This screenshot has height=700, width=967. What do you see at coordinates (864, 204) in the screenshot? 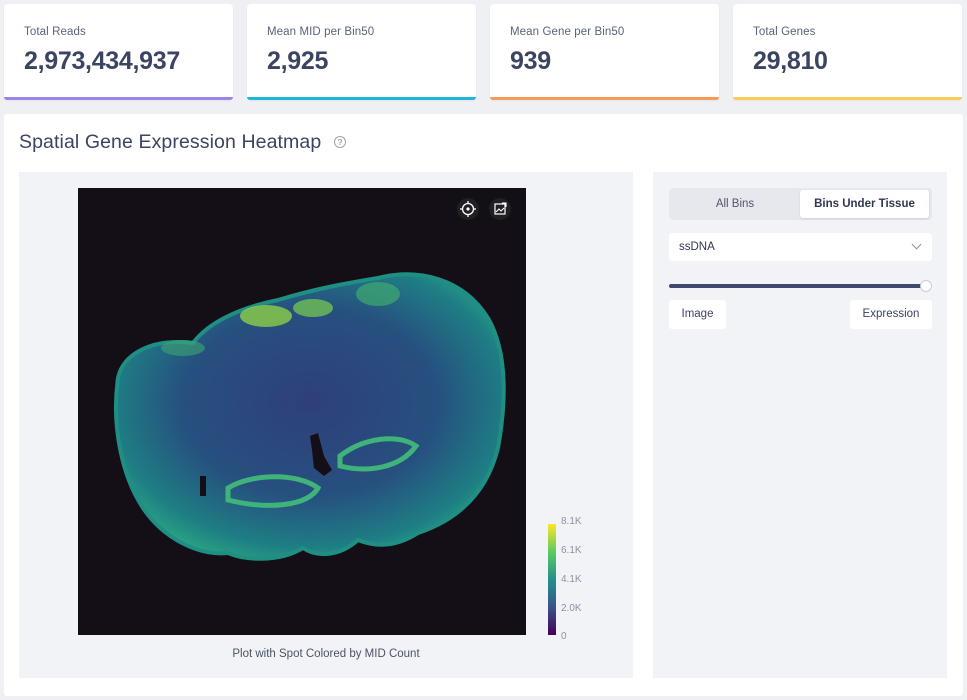
I see `tab-bins-under-tissue: Bins Under Tissue` at bounding box center [864, 204].